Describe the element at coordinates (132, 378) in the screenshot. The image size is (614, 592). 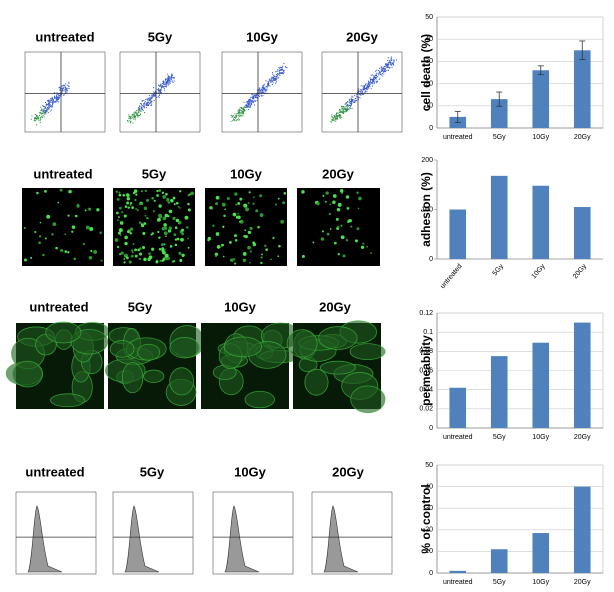
I see `cell-body` at that location.